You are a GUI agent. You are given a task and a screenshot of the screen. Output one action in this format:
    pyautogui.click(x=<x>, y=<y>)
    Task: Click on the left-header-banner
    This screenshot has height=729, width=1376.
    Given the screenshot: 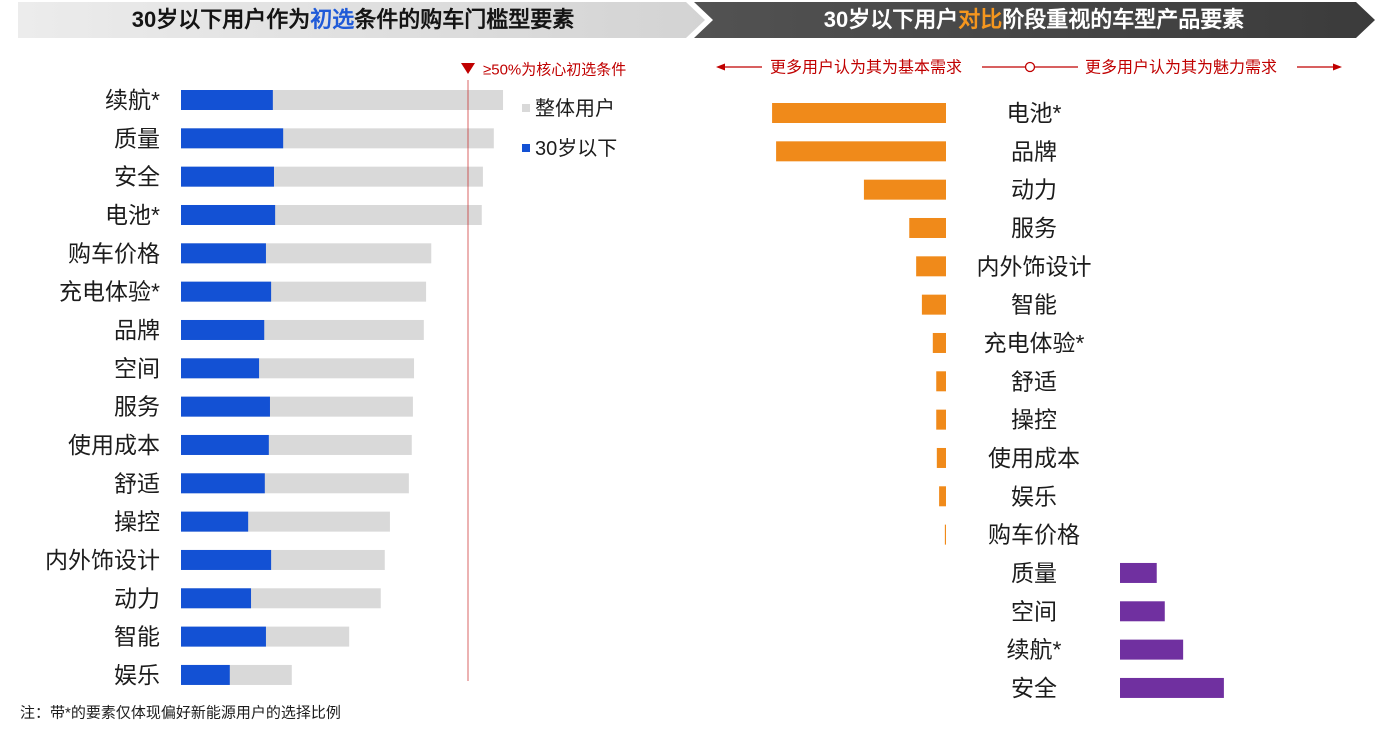 What is the action you would take?
    pyautogui.click(x=361, y=20)
    